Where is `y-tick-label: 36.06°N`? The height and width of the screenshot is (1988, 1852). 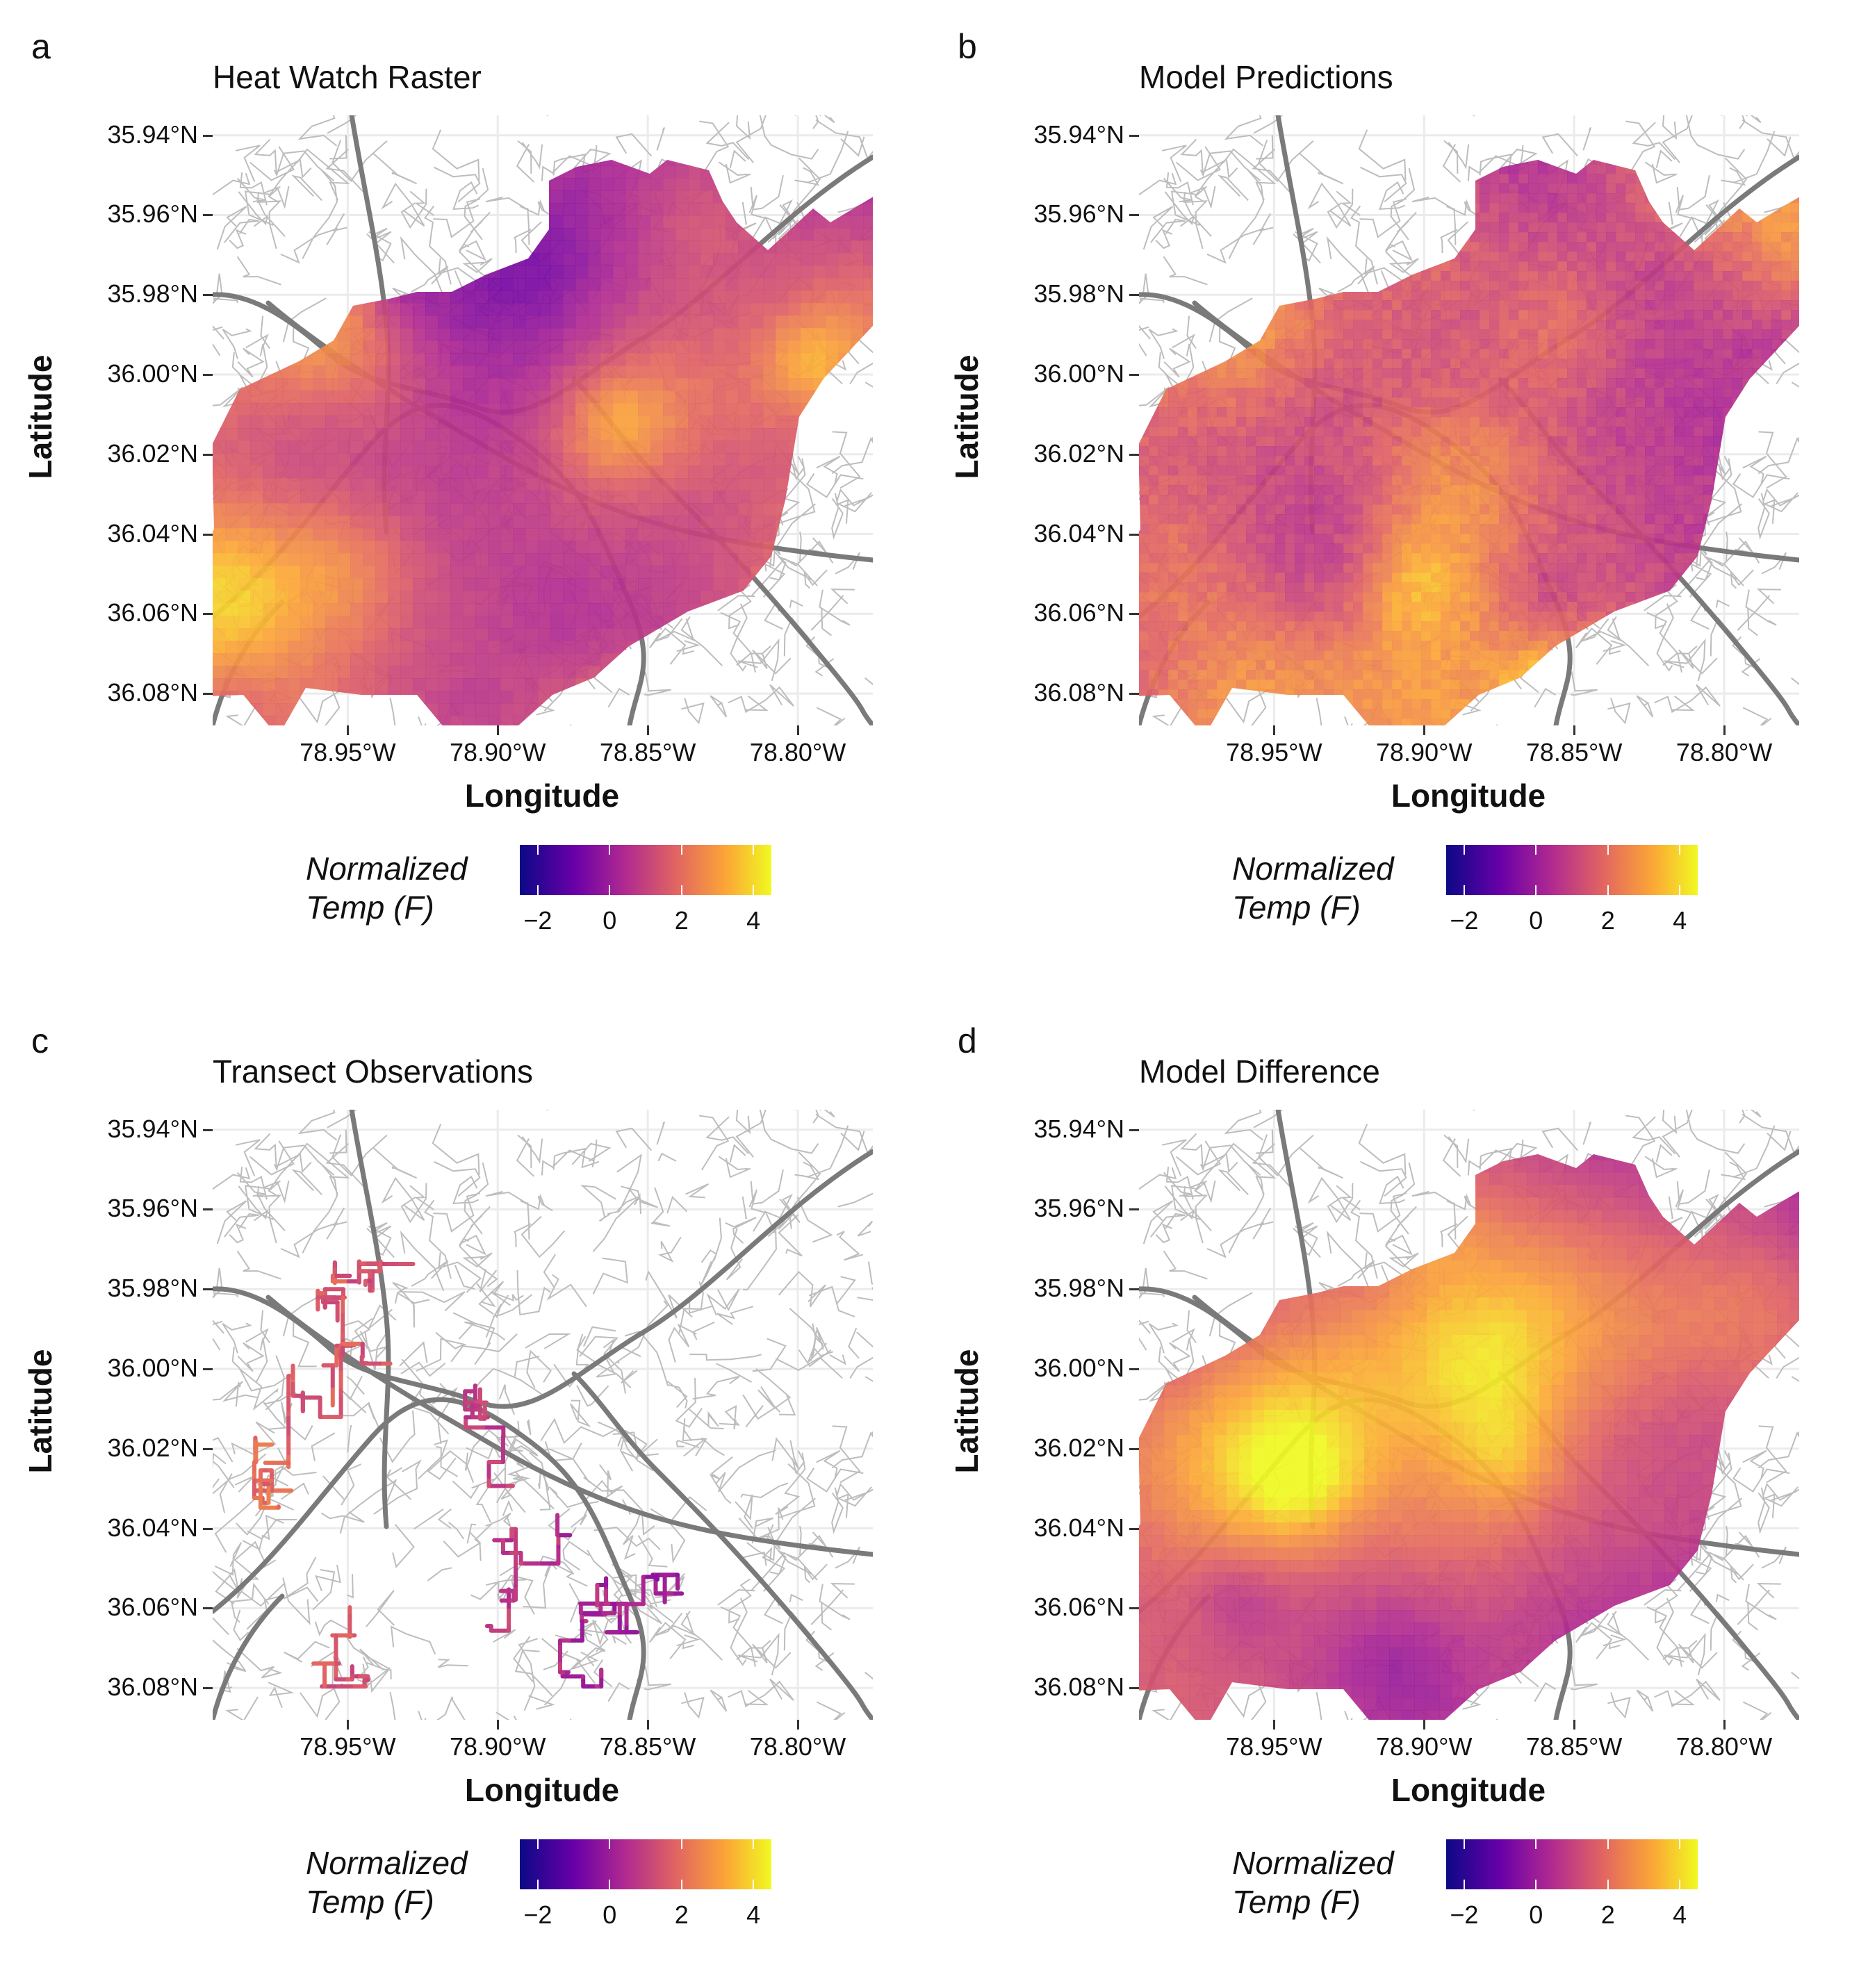 y-tick-label: 36.06°N is located at coordinates (152, 1607).